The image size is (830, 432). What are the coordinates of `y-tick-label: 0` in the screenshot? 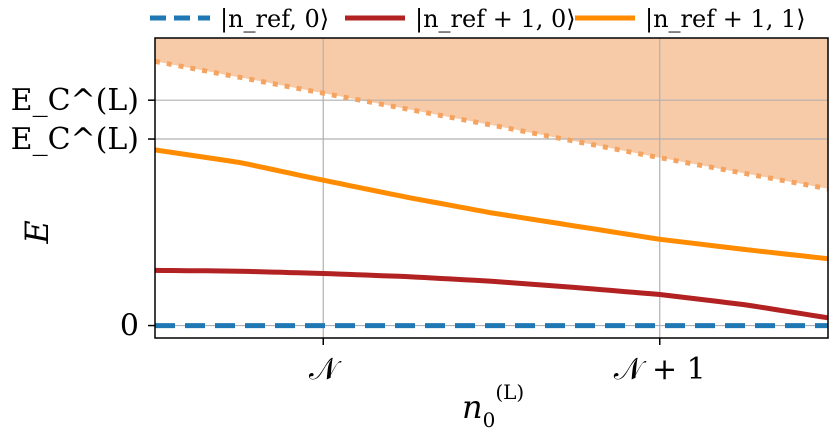 It's located at (129, 326).